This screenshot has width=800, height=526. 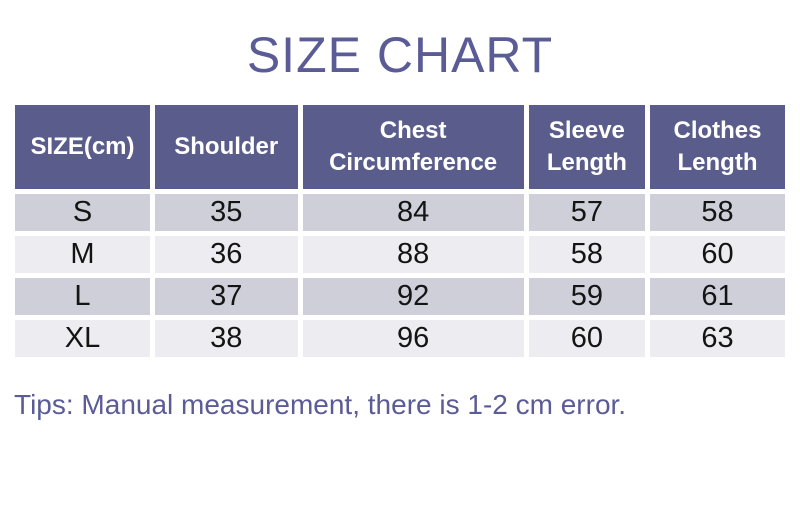 What do you see at coordinates (586, 296) in the screenshot?
I see `cell-sleeve: 59` at bounding box center [586, 296].